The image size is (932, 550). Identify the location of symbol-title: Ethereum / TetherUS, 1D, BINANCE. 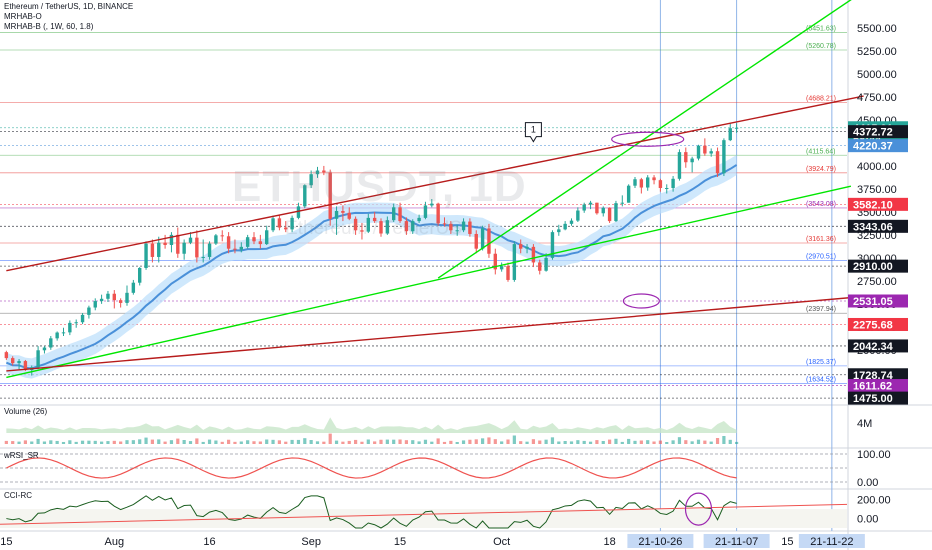
(69, 6).